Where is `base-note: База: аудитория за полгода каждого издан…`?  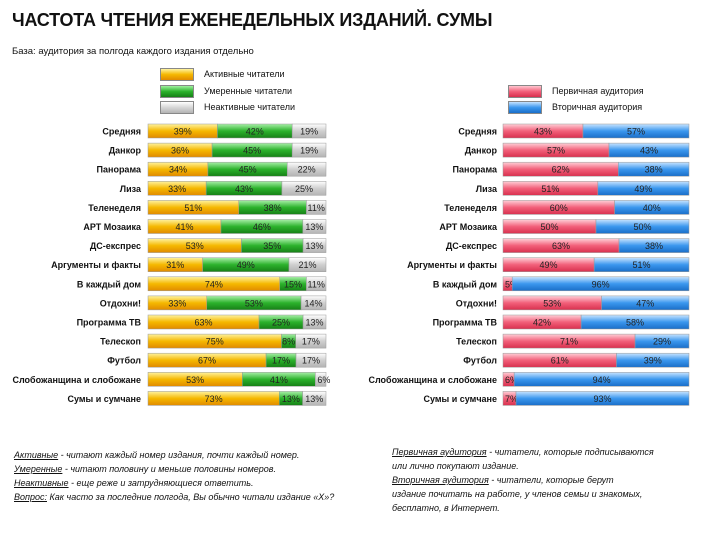 base-note: База: аудитория за полгода каждого издан… is located at coordinates (133, 51).